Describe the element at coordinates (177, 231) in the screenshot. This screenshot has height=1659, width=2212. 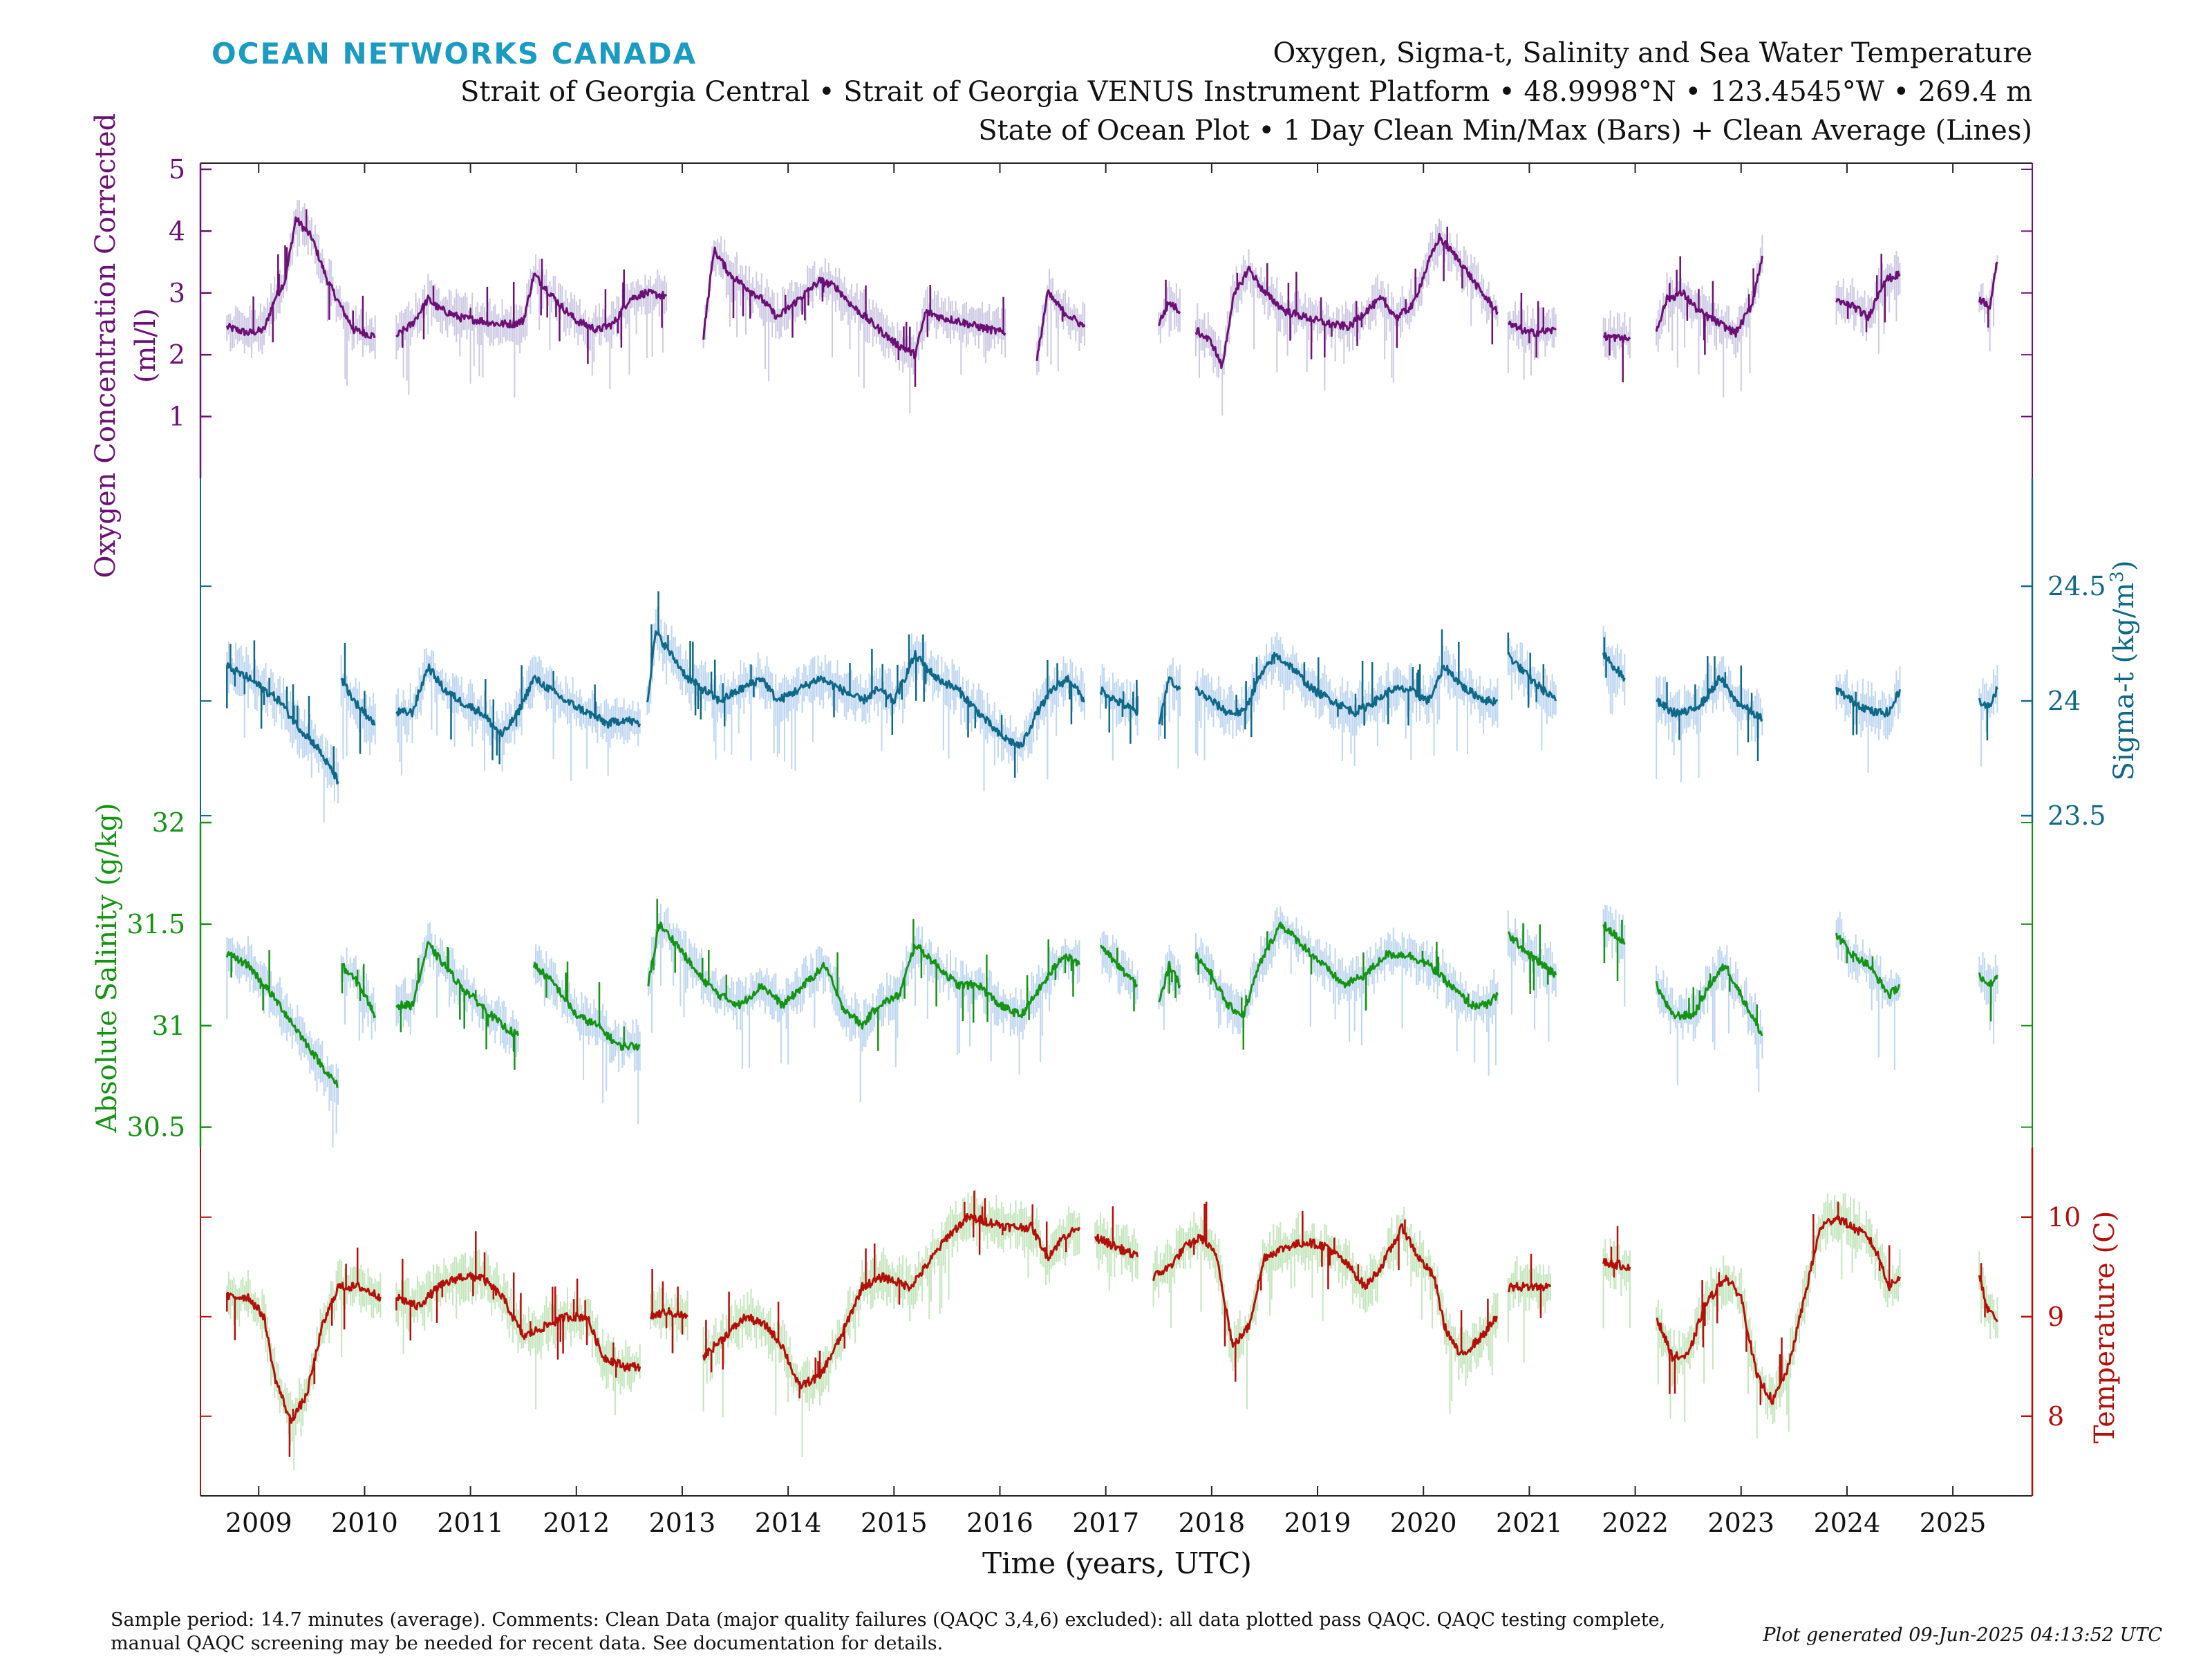
I see `oxygen-tick-label: 4` at that location.